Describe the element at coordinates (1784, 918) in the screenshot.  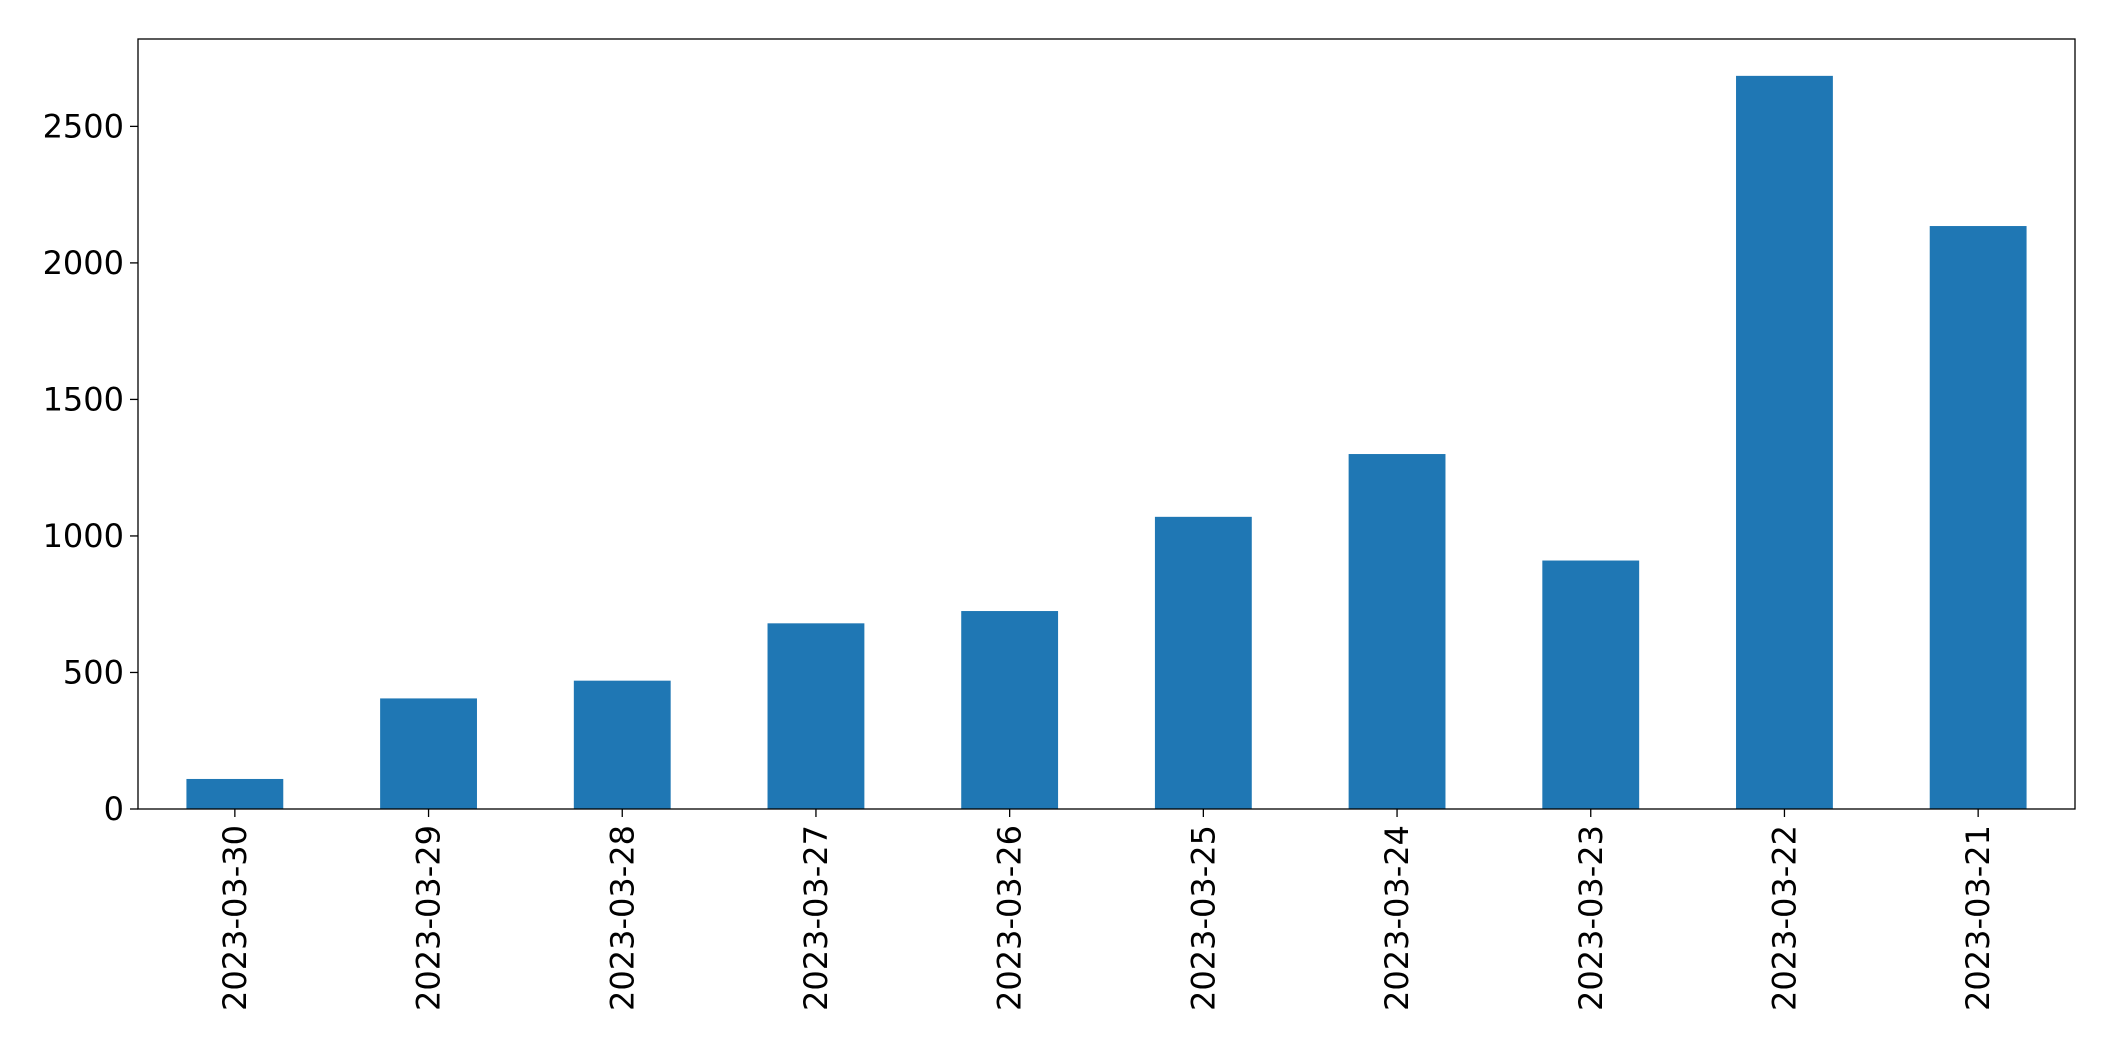
I see `x-tick-label: 2023-03-22` at that location.